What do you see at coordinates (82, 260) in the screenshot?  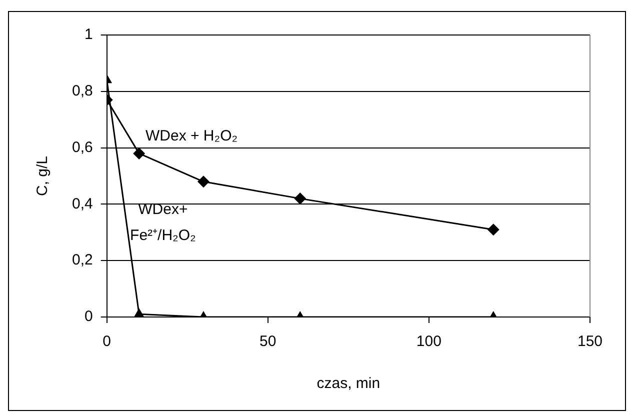 I see `y-tick-label: 0,2` at bounding box center [82, 260].